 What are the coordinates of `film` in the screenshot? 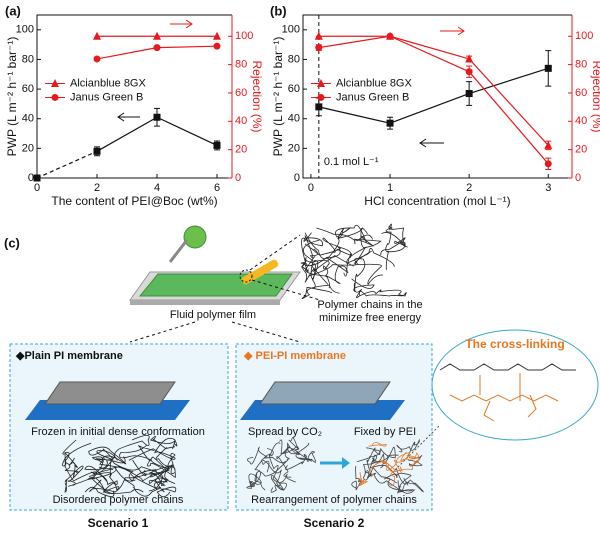 It's located at (215, 285).